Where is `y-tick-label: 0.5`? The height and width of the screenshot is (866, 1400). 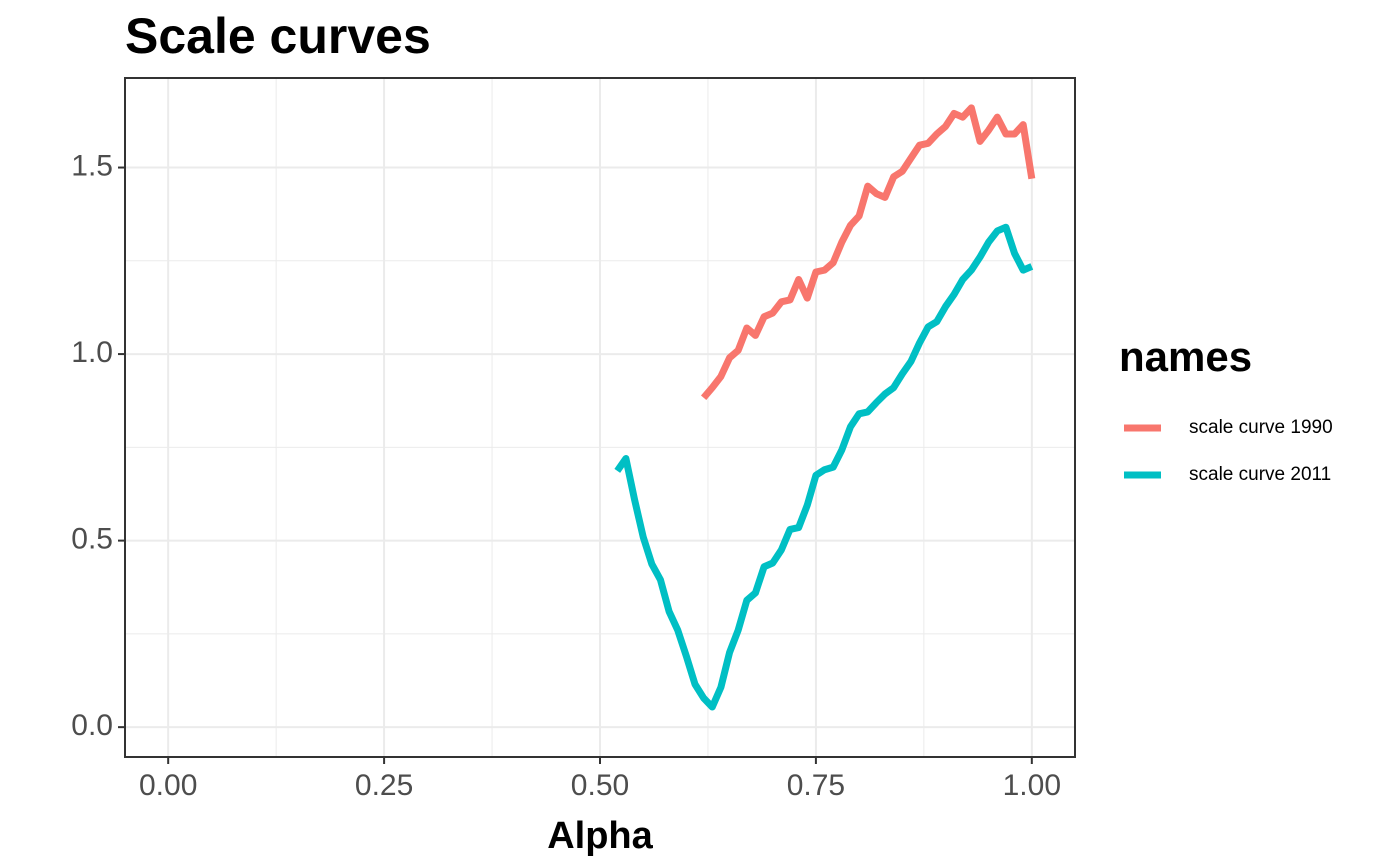
y-tick-label: 0.5 is located at coordinates (92, 539).